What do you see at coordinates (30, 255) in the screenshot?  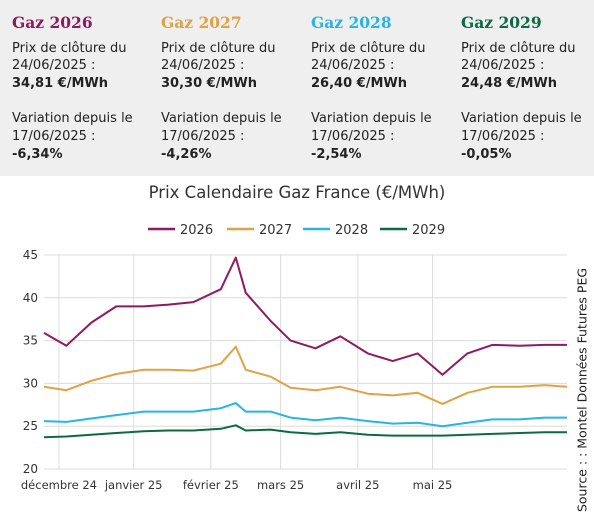 I see `y-tick-label: 45` at bounding box center [30, 255].